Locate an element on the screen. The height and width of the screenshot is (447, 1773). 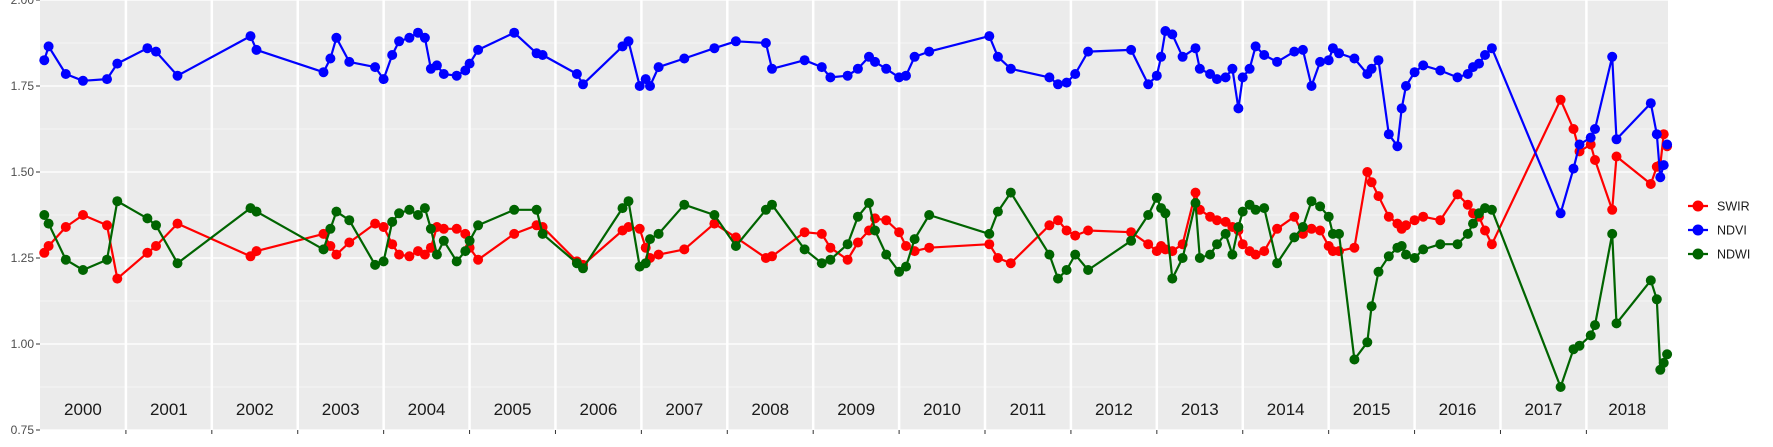
year-label: 2000 is located at coordinates (83, 409).